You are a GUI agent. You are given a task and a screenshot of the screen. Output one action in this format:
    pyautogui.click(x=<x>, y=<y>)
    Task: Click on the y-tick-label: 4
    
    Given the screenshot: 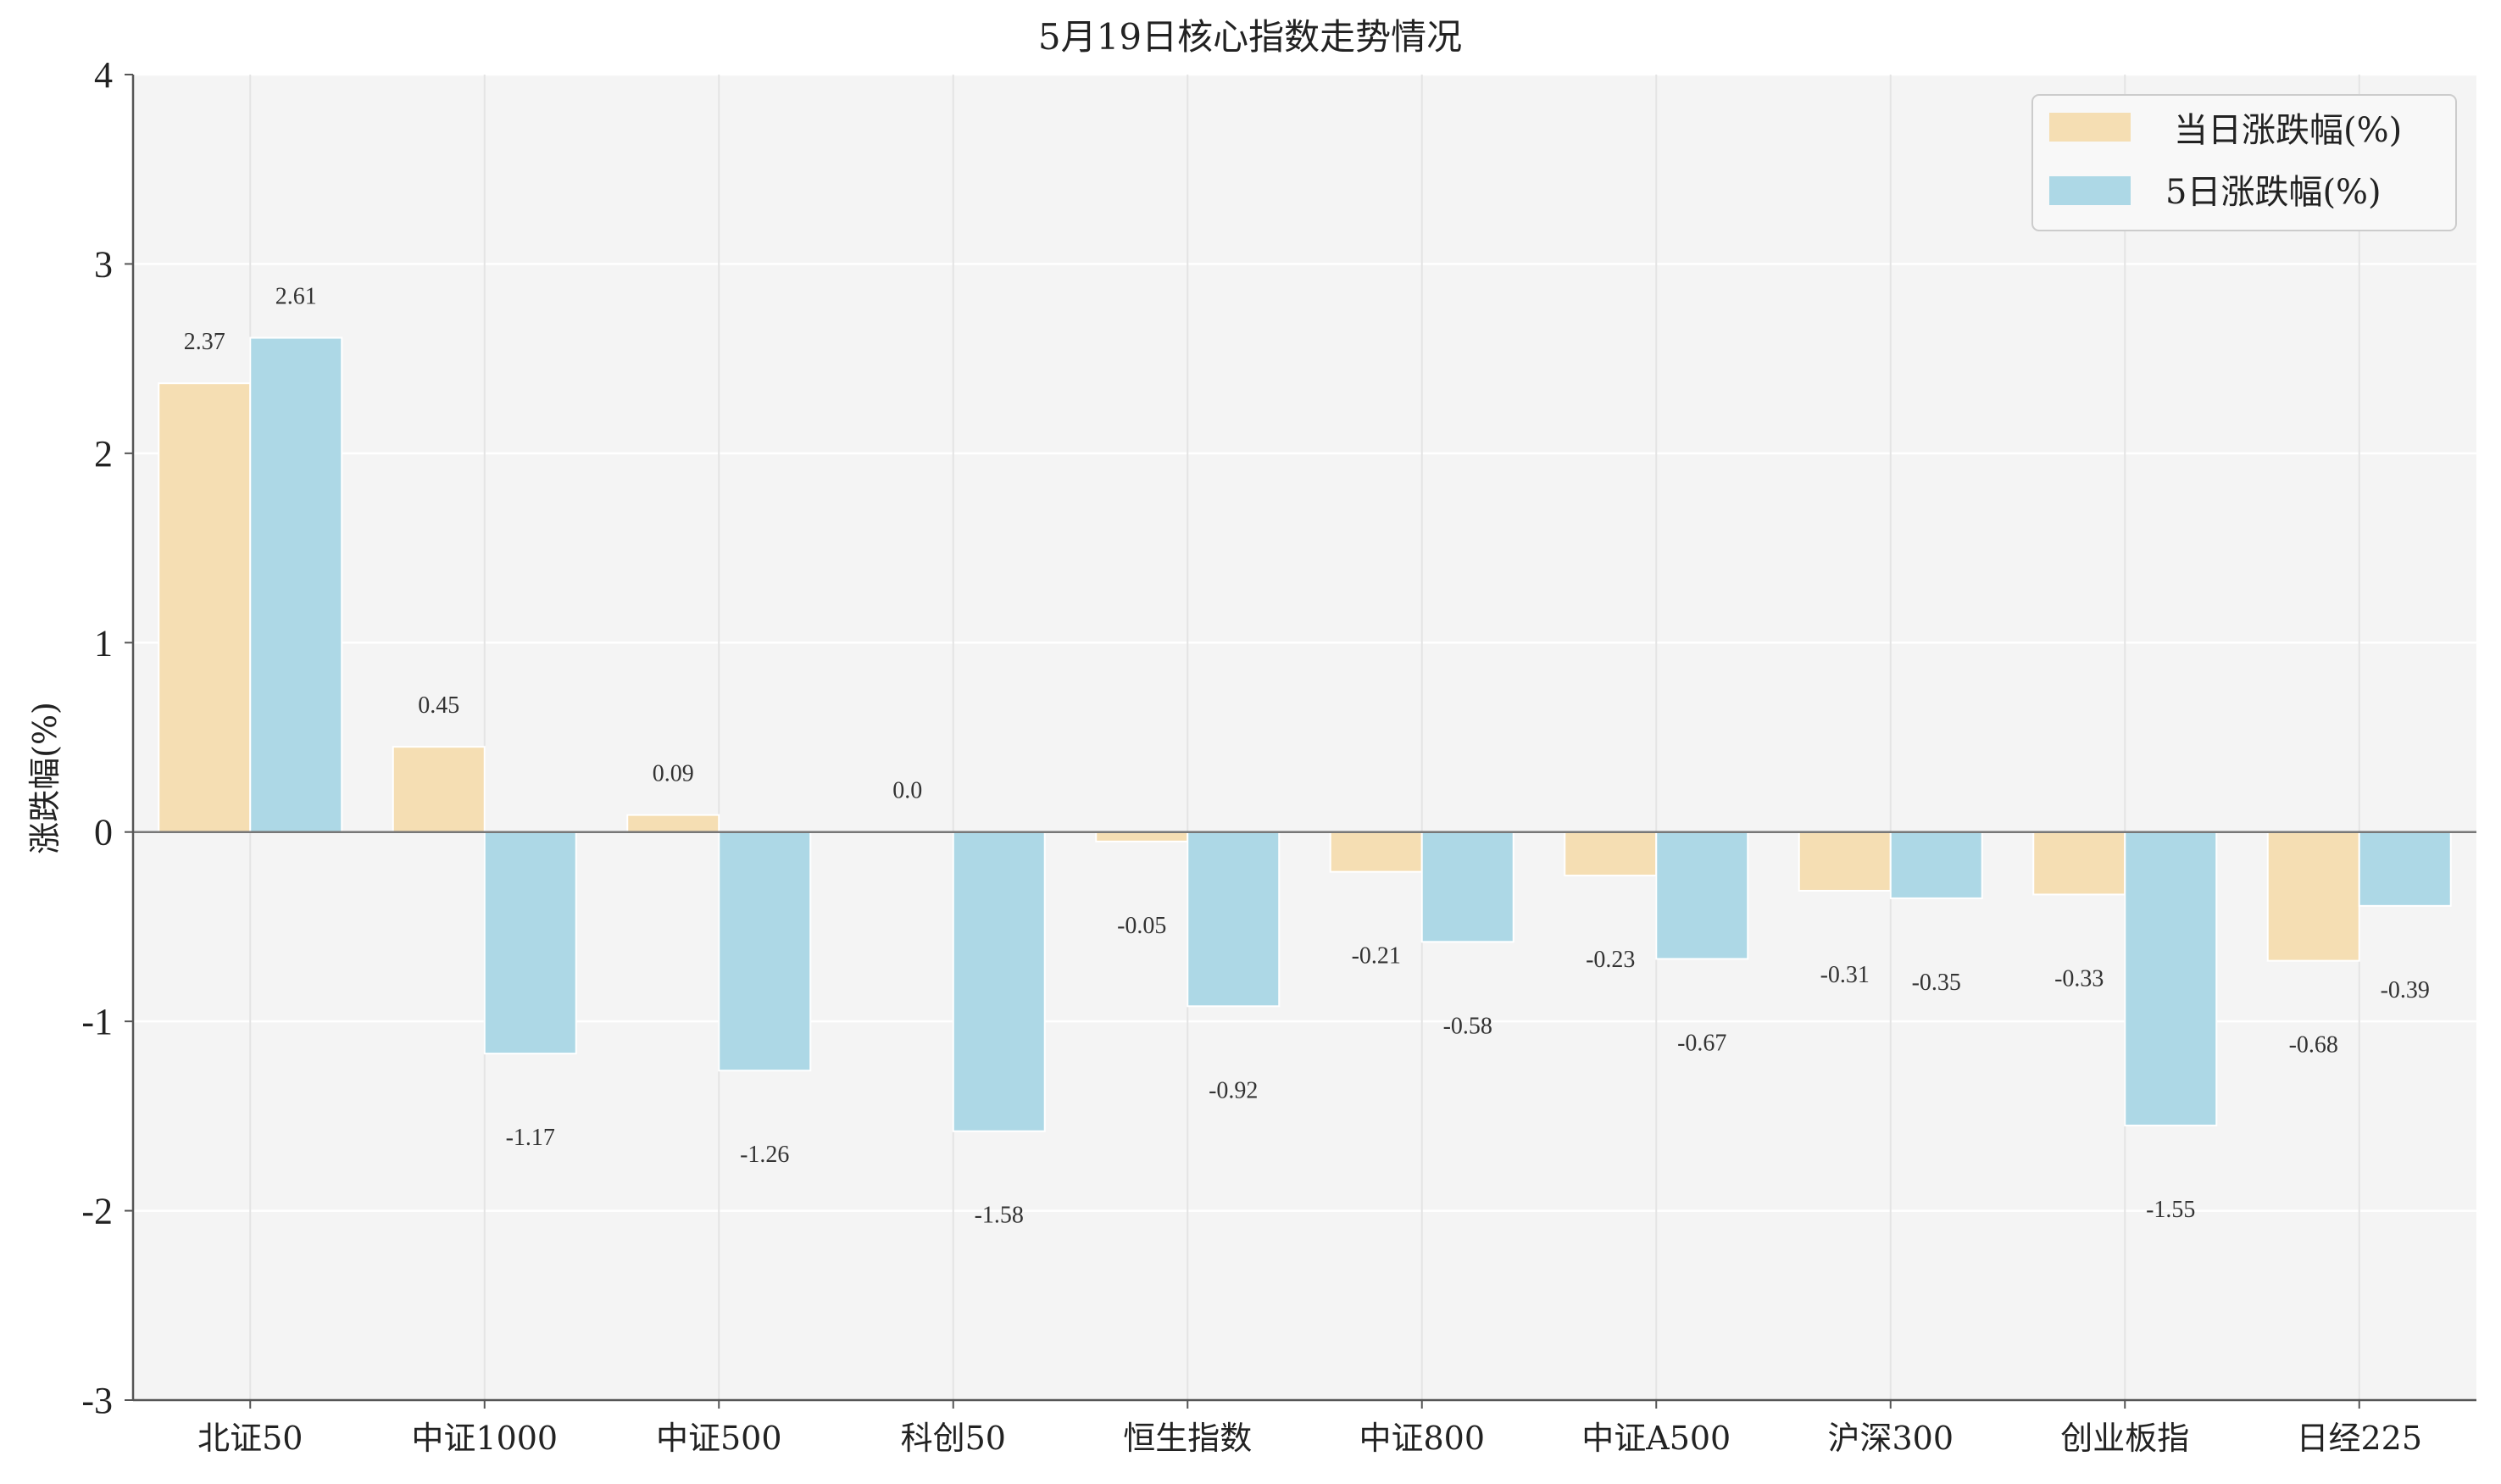 What is the action you would take?
    pyautogui.click(x=103, y=75)
    